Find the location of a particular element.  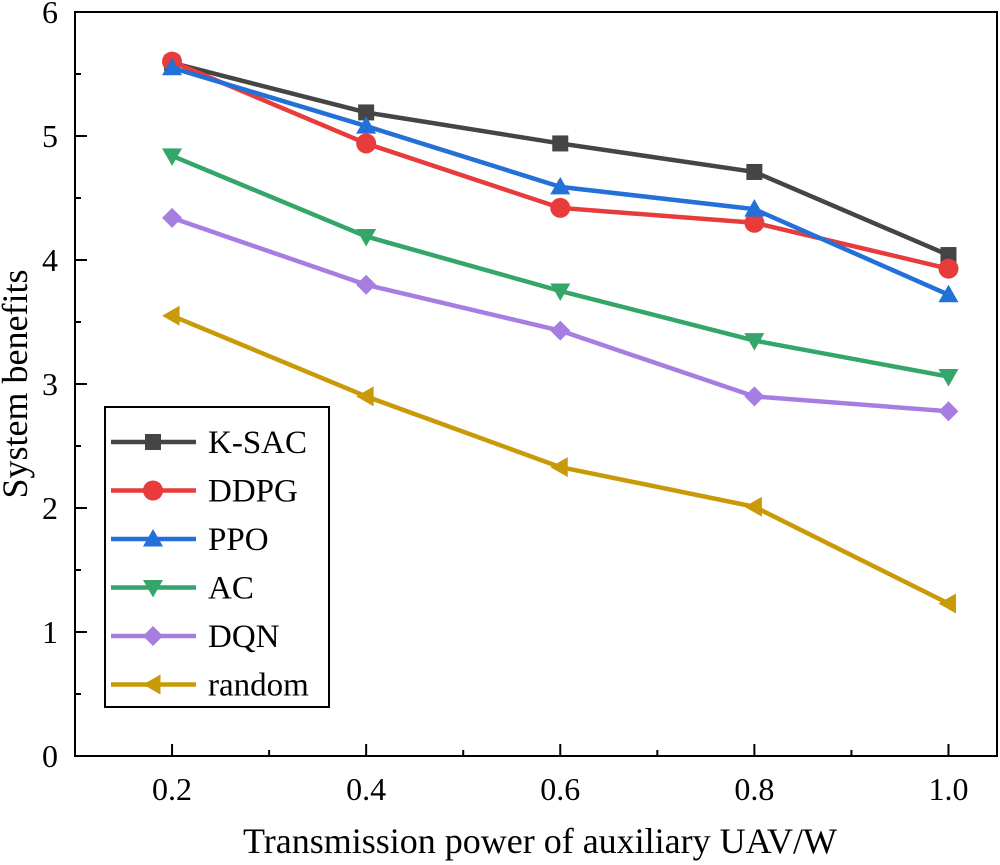

x-tick-labels-group: 0.2 0.4 0.6 0.8 1.0 is located at coordinates (560, 789).